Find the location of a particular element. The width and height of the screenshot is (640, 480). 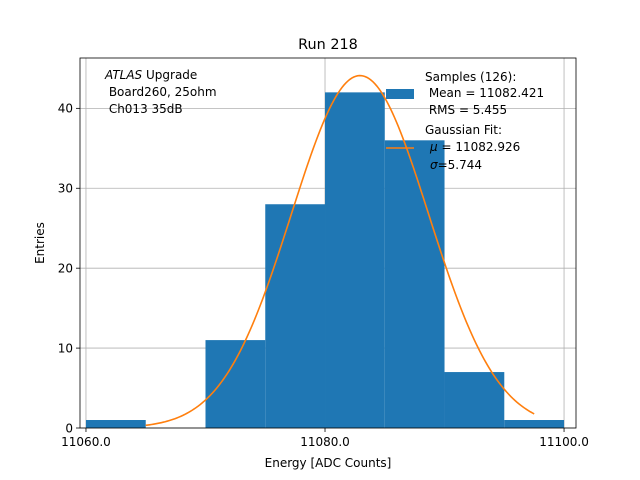

y-axis-label: Entries is located at coordinates (40, 243).